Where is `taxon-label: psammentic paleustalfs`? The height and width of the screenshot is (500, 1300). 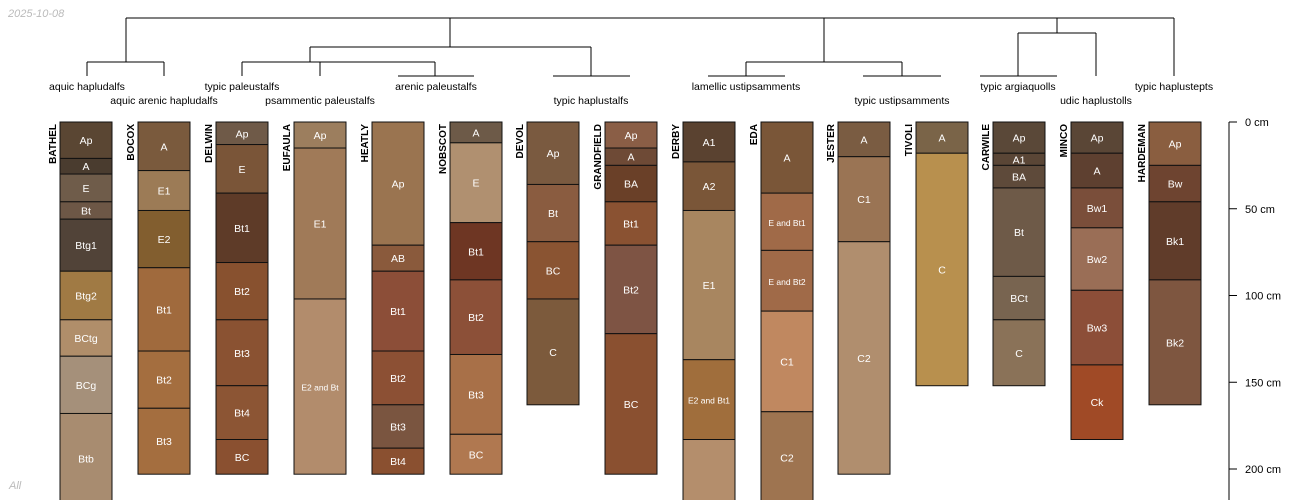 taxon-label: psammentic paleustalfs is located at coordinates (320, 101).